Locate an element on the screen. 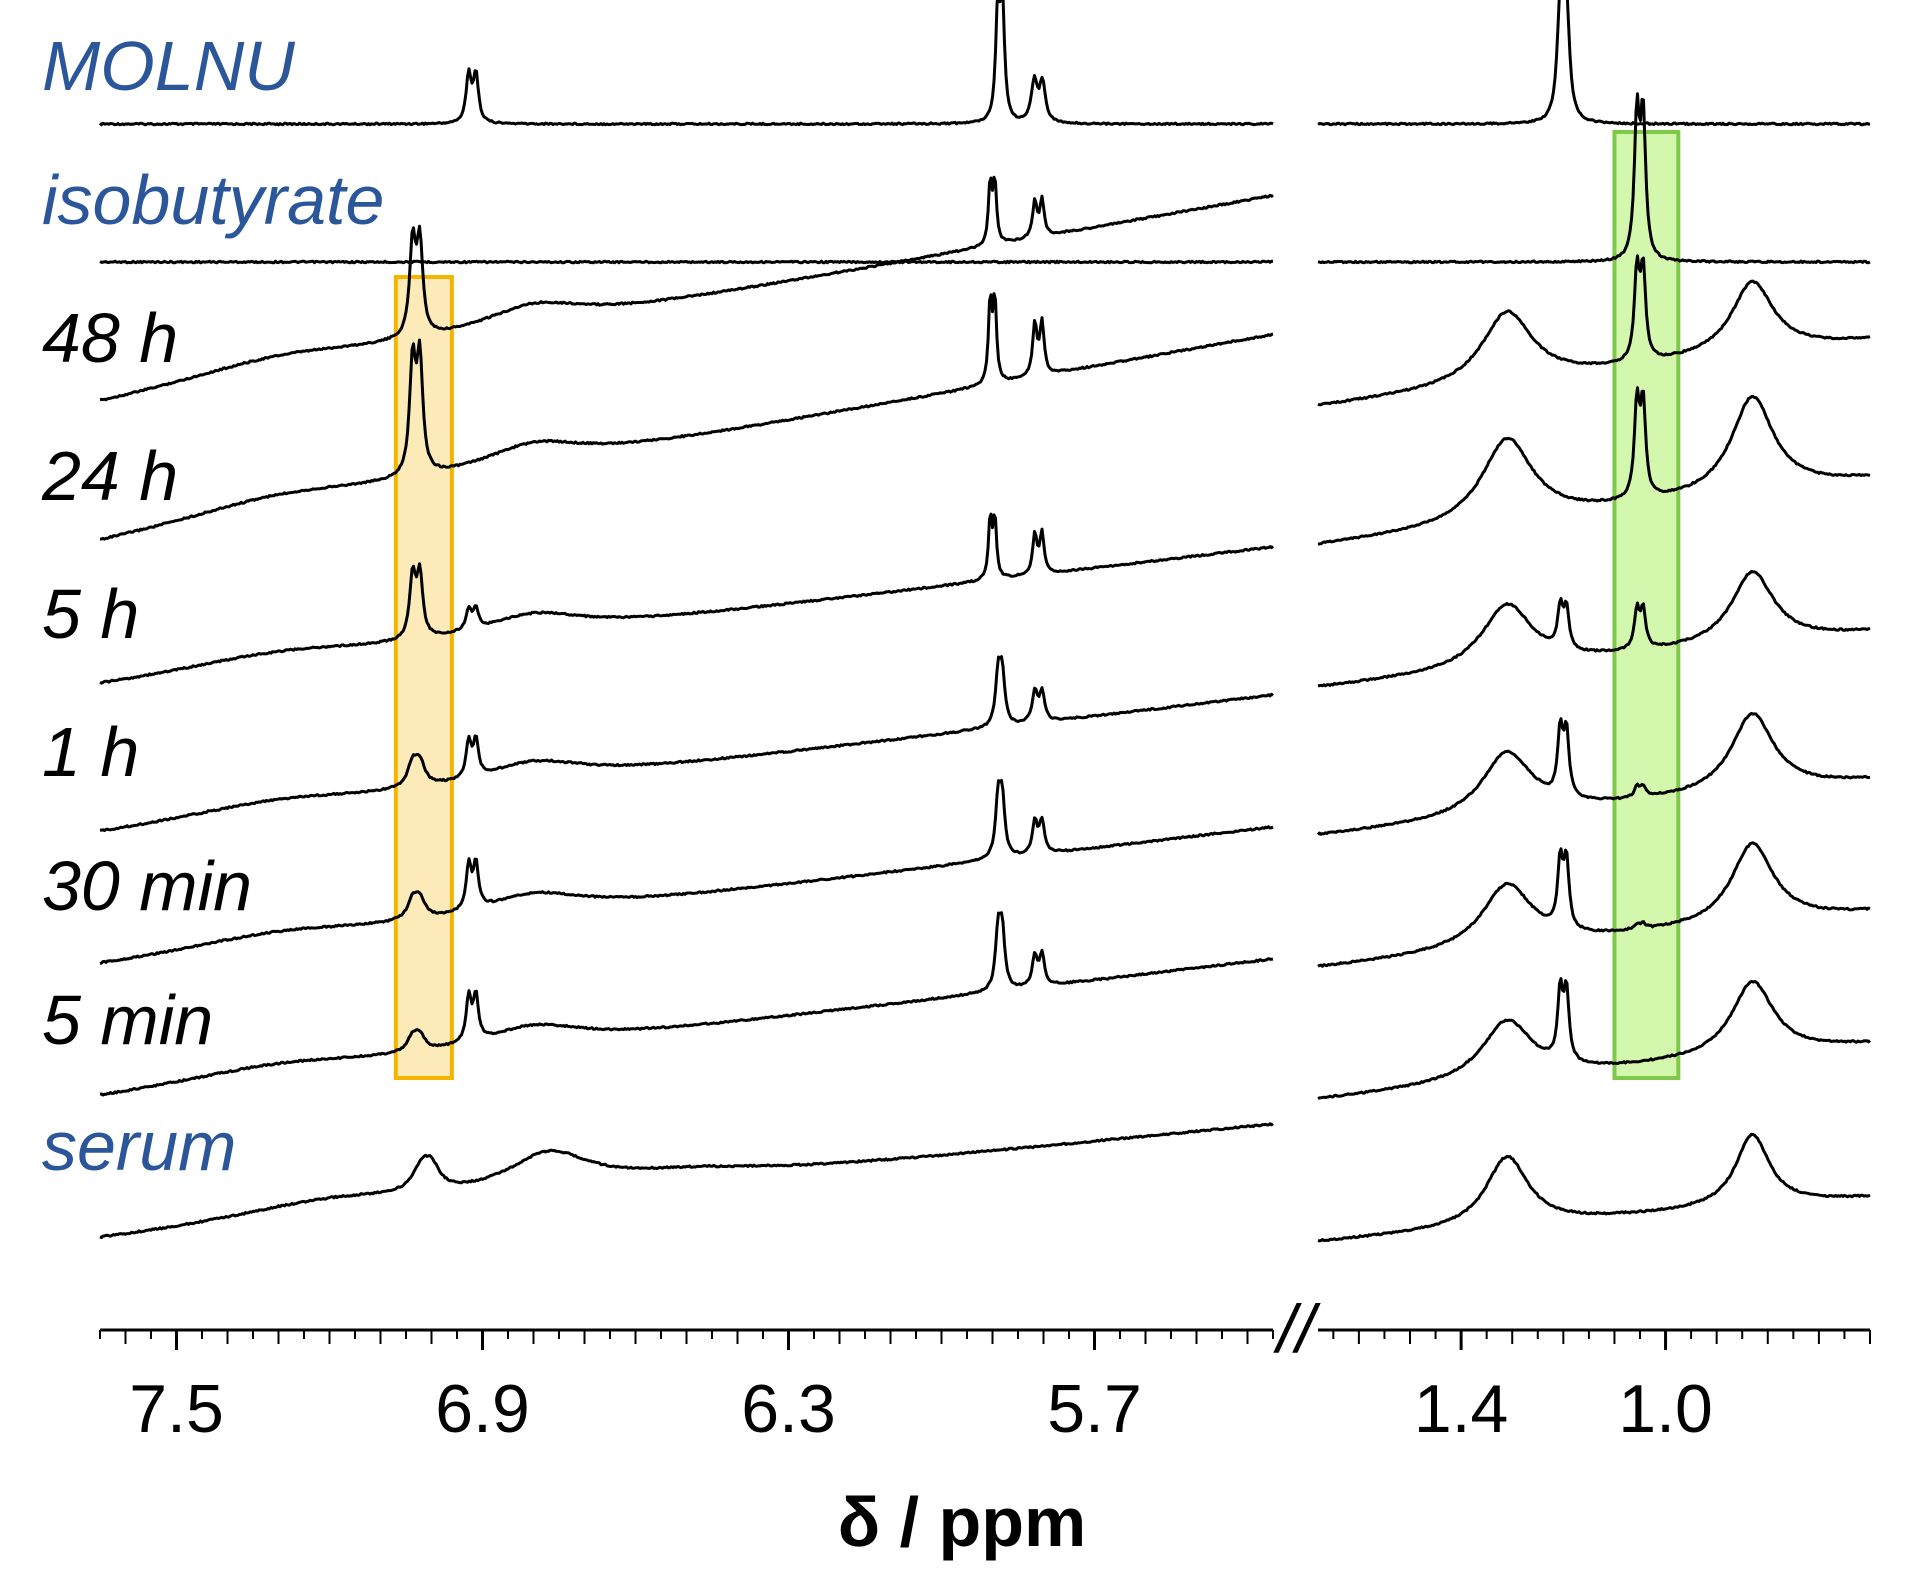 The height and width of the screenshot is (1572, 1910). trace-isobutyrate-left is located at coordinates (686, 262).